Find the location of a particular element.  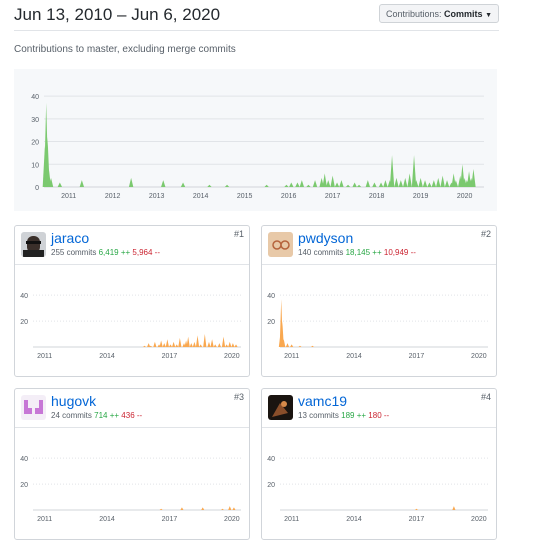

y-tick-label: 40 is located at coordinates (271, 459).